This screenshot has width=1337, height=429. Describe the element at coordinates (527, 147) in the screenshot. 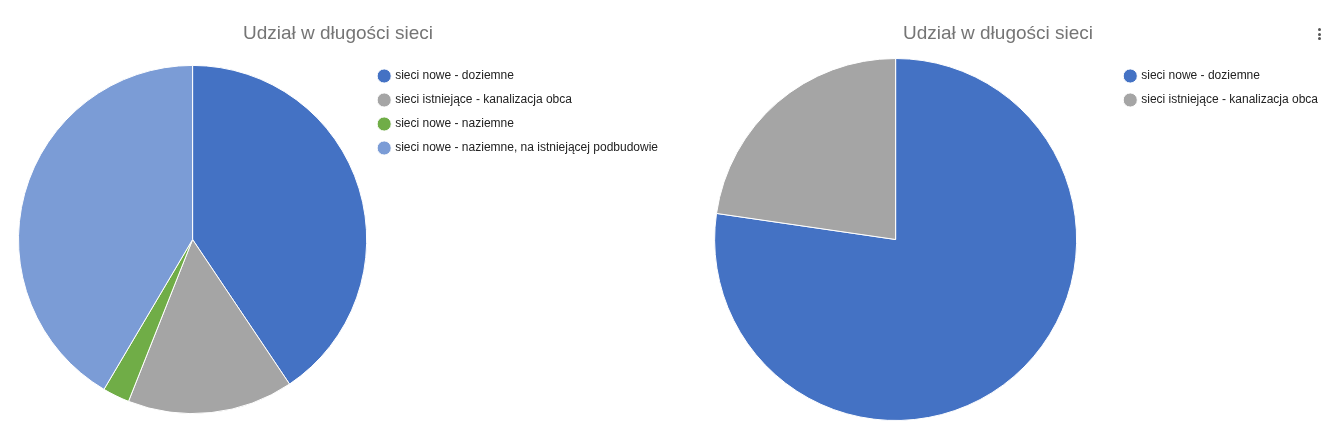

I see `legend-label: sieci nowe - naziemne, na istniejącej podbudowie` at that location.